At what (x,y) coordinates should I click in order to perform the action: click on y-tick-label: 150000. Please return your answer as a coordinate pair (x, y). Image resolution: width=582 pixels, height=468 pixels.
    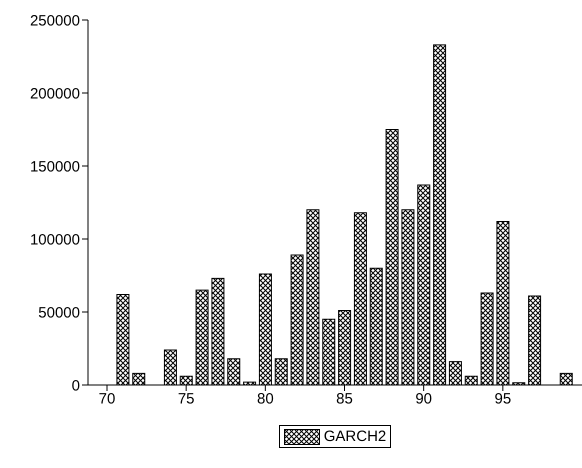
    Looking at the image, I should click on (55, 167).